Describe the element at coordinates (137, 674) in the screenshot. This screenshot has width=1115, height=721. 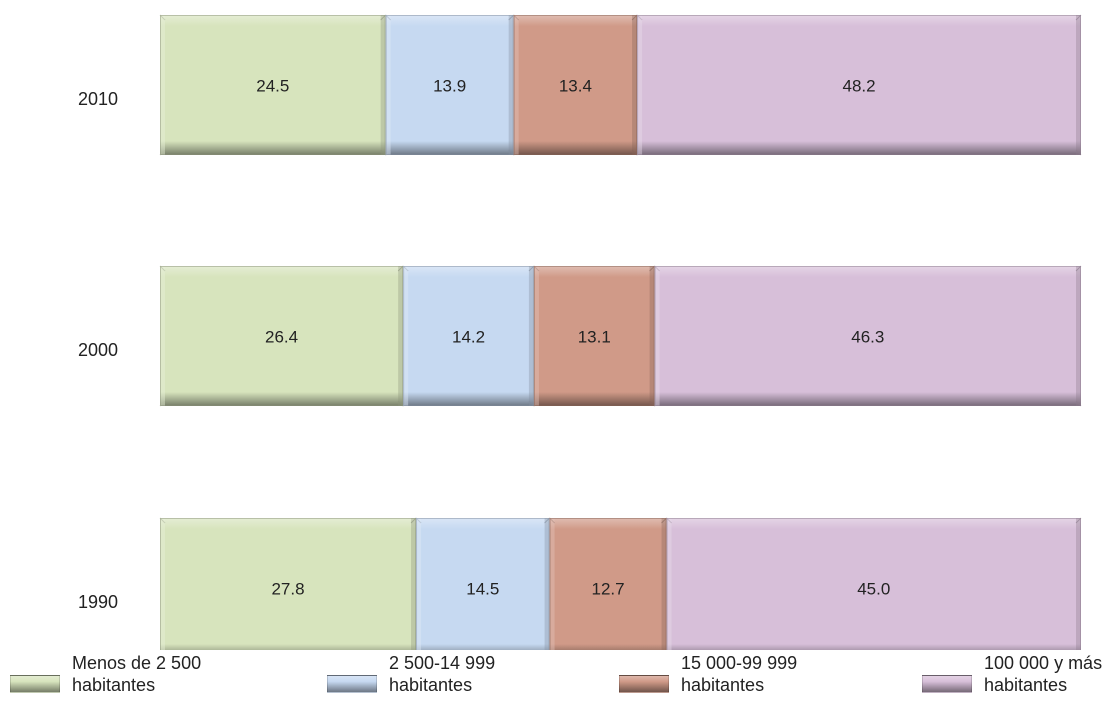
I see `legend-label-0: Menos de 2 500 habitantes` at that location.